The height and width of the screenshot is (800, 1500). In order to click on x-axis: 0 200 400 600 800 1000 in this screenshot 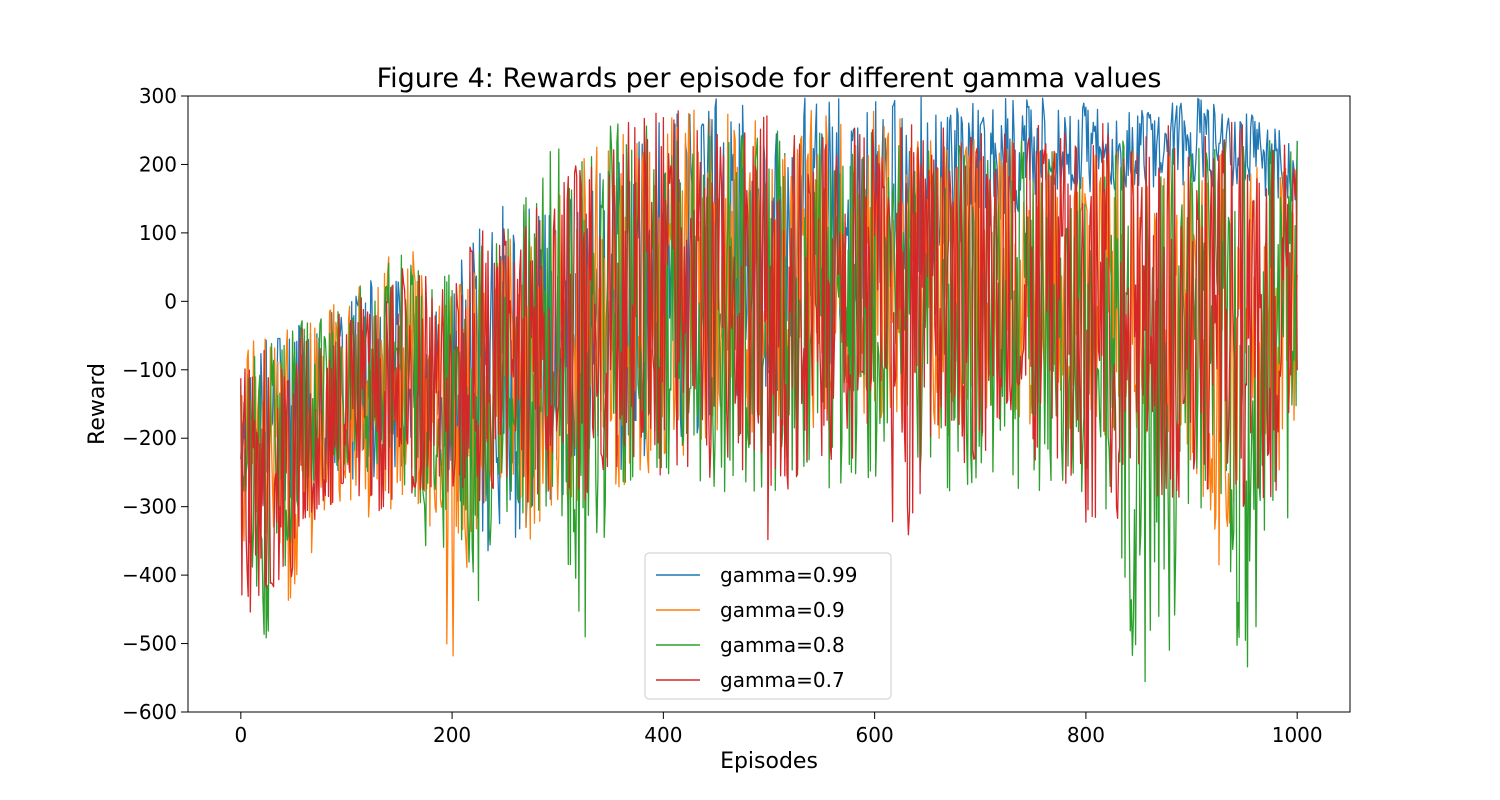, I will do `click(778, 729)`.